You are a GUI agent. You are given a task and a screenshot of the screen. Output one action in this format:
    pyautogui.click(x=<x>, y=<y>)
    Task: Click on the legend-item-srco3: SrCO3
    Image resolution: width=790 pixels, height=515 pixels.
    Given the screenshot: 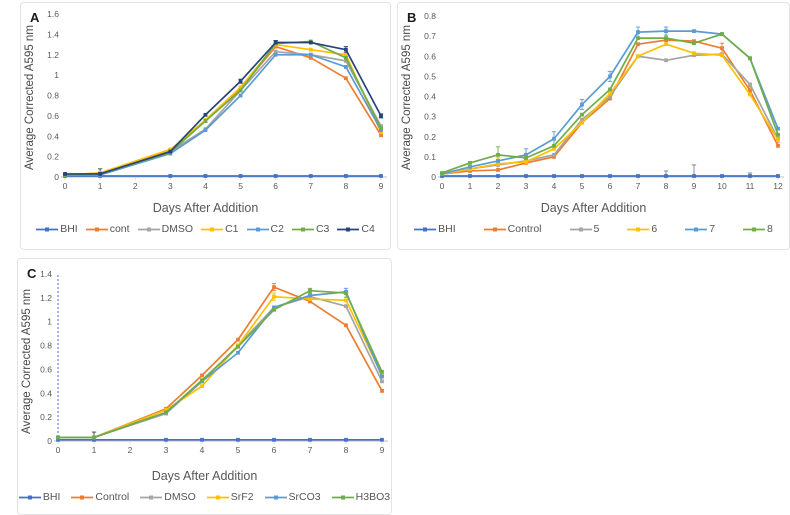 What is the action you would take?
    pyautogui.click(x=292, y=497)
    